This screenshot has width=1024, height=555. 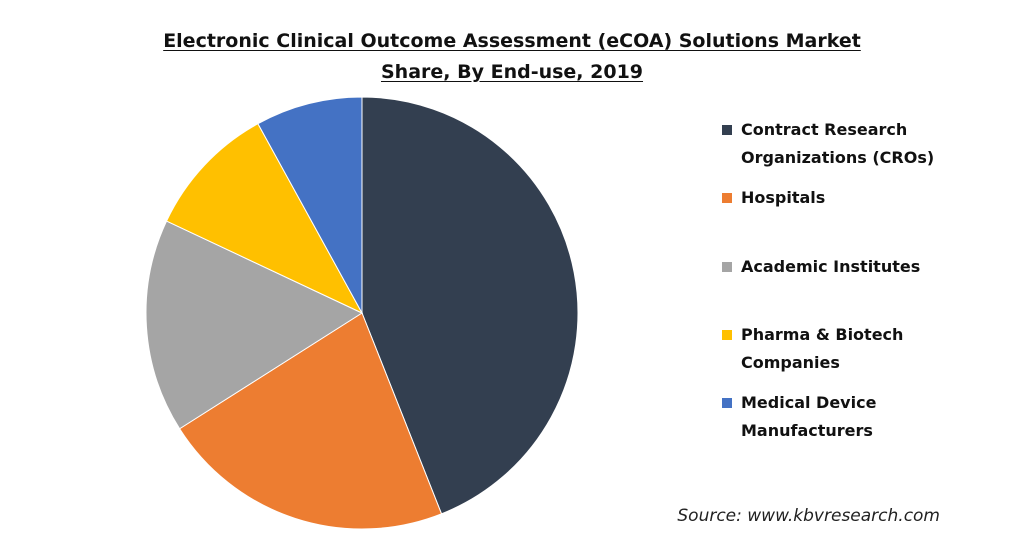 I want to click on legend-swatch-hospitals, so click(x=727, y=198).